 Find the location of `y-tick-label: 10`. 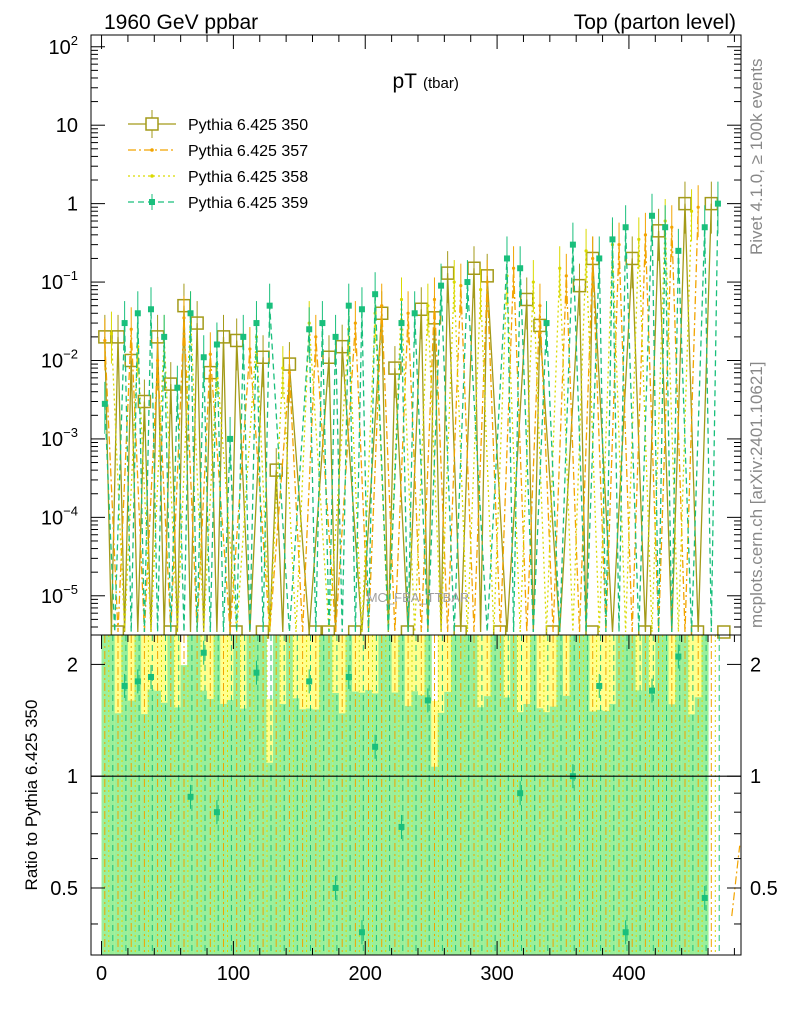

y-tick-label: 10 is located at coordinates (67, 126).